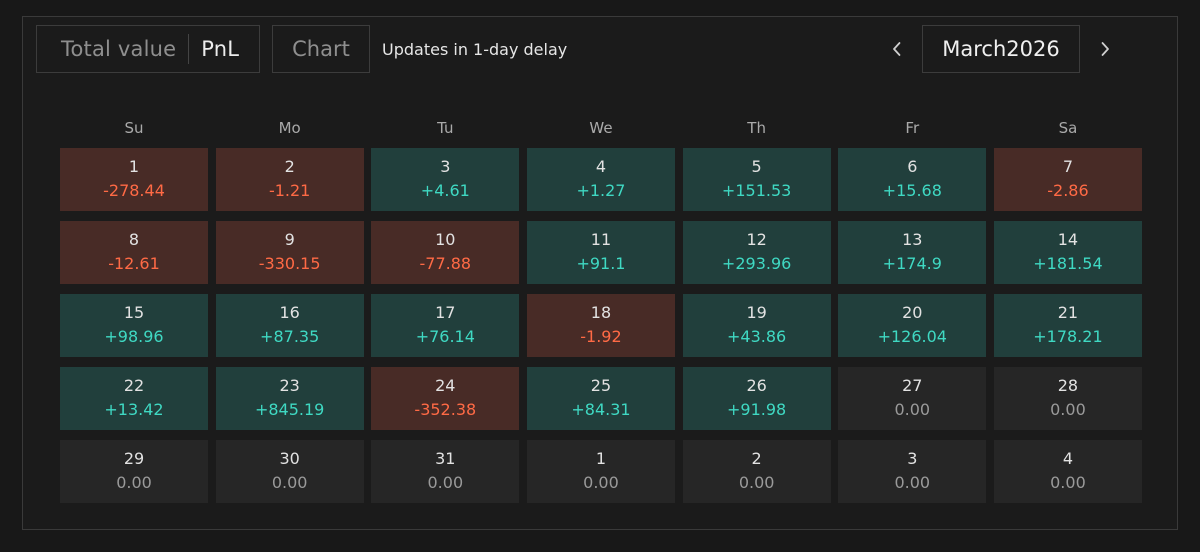 Image resolution: width=1200 pixels, height=552 pixels. Describe the element at coordinates (912, 325) in the screenshot. I see `day-cell: 20 +126.04` at that location.